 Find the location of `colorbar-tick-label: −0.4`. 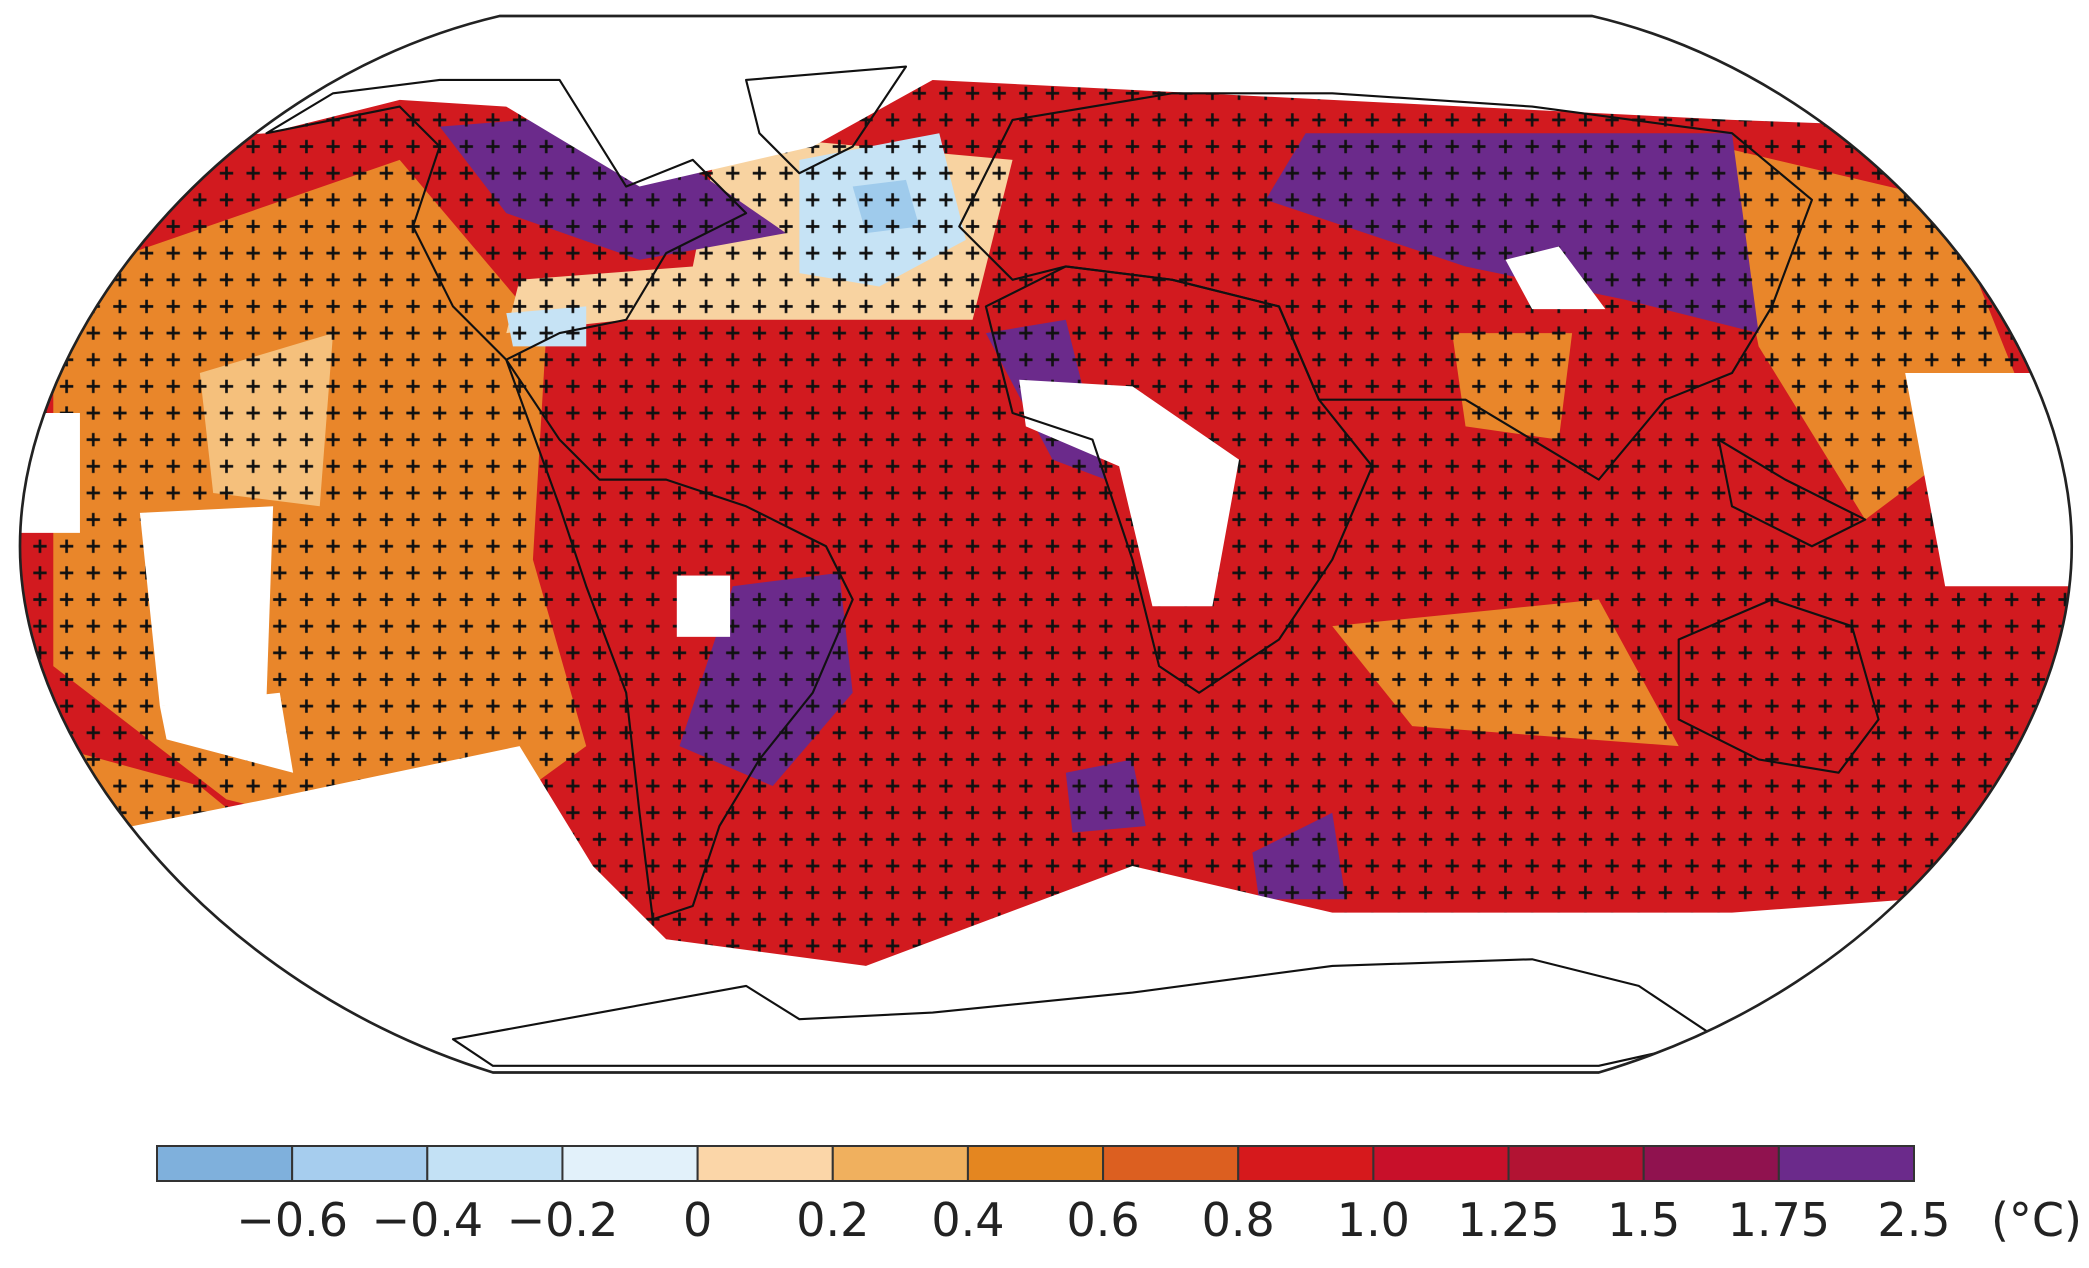

colorbar-tick-label: −0.4 is located at coordinates (427, 1220).